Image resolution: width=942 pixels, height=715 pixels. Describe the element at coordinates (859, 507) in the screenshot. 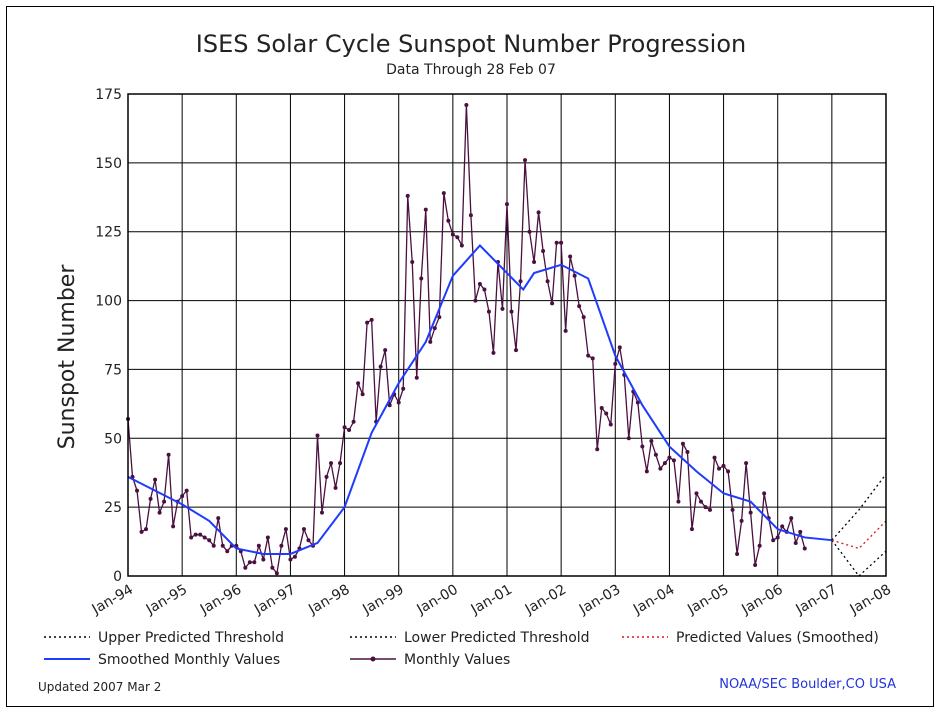

I see `series-line-upper-predicted-threshold` at that location.